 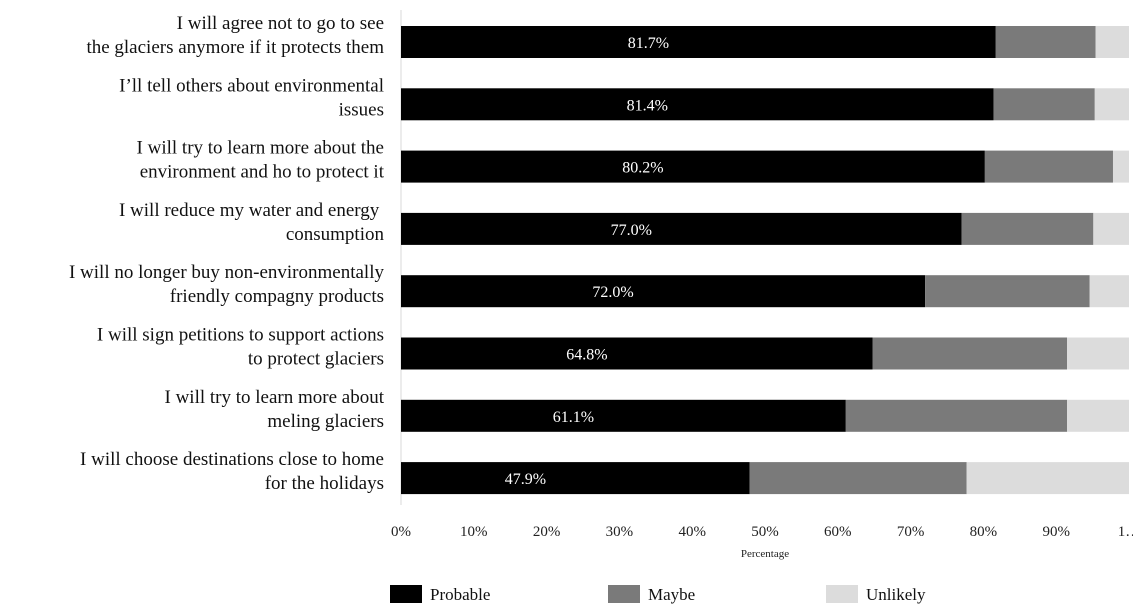 I want to click on legend-label-probable: Probable, so click(x=460, y=594).